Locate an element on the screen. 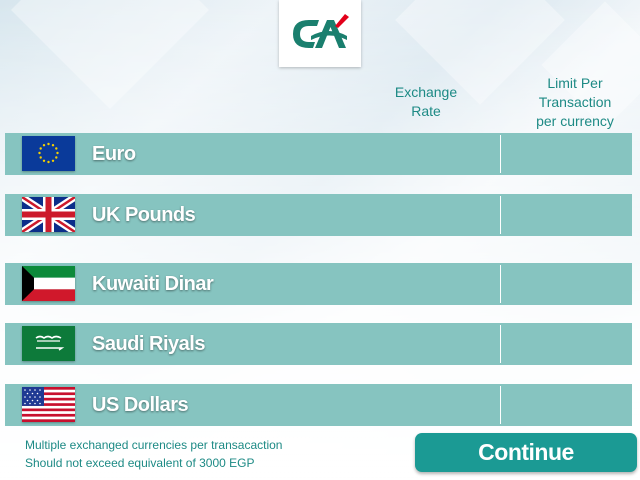 Image resolution: width=640 pixels, height=480 pixels. currency-label: Euro is located at coordinates (114, 154).